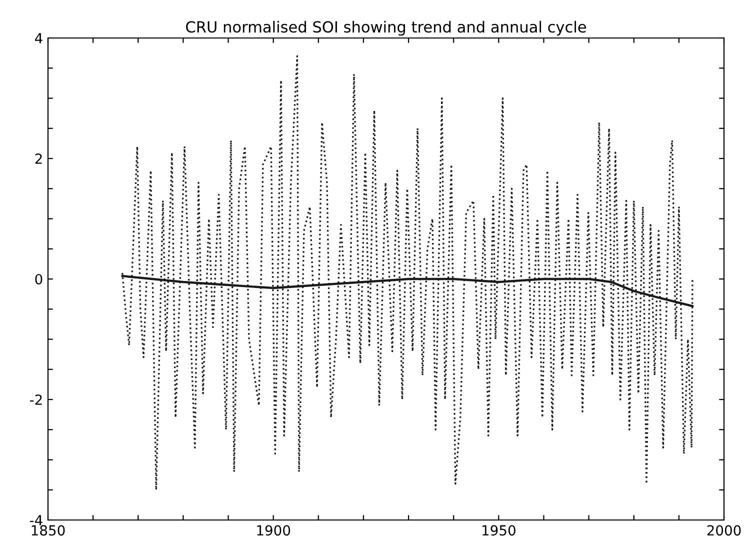 The height and width of the screenshot is (548, 746). Describe the element at coordinates (38, 38) in the screenshot. I see `y-tick-label: 4` at that location.